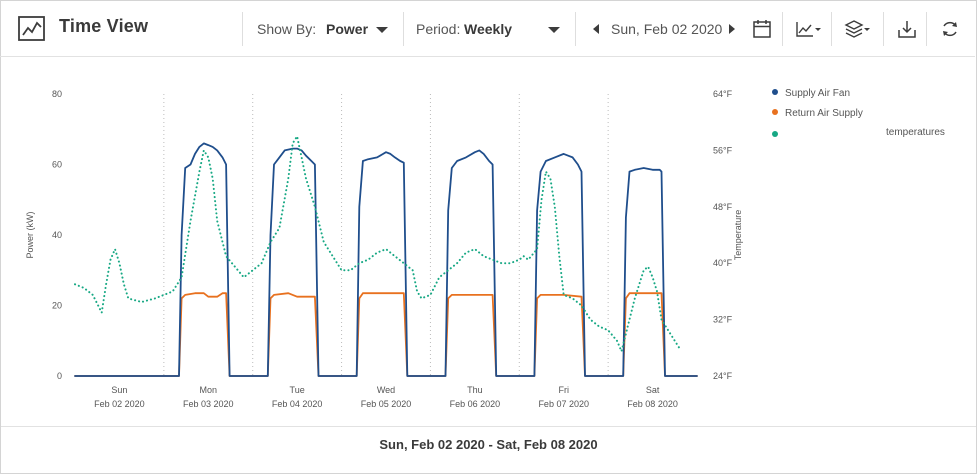 This screenshot has width=977, height=474. What do you see at coordinates (652, 404) in the screenshot?
I see `x-tick-date: Feb 08 2020` at bounding box center [652, 404].